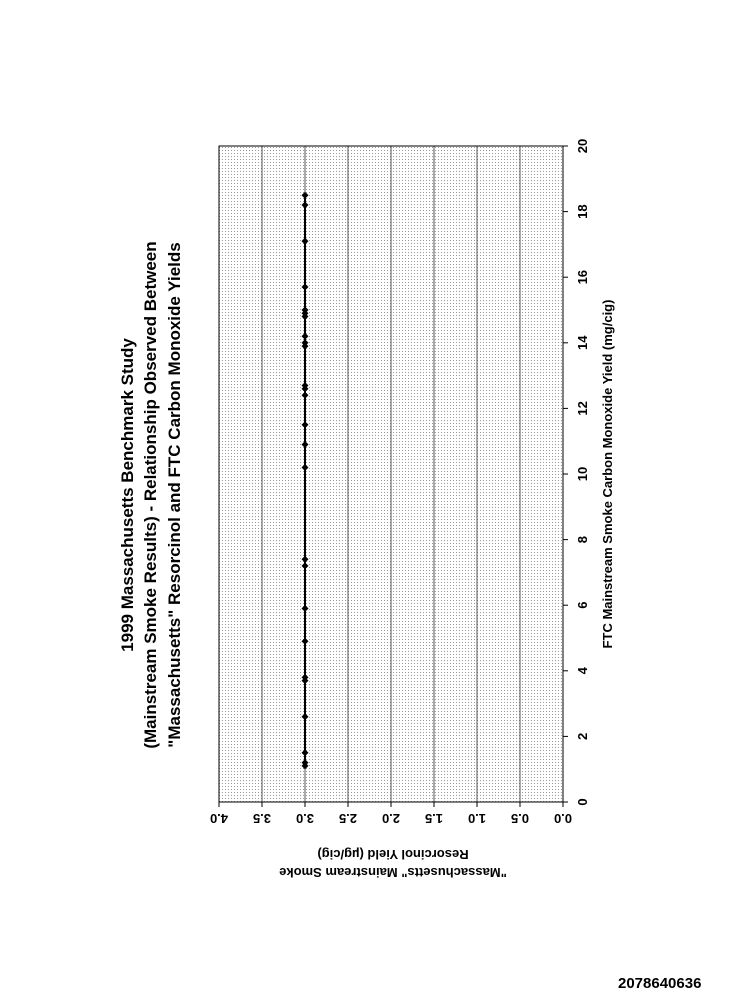 The image size is (754, 1000). I want to click on x-tick-label: 8, so click(582, 539).